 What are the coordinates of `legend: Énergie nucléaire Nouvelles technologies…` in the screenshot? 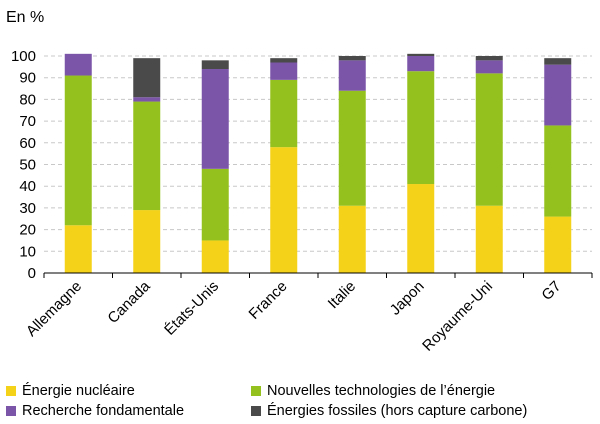 It's located at (301, 403).